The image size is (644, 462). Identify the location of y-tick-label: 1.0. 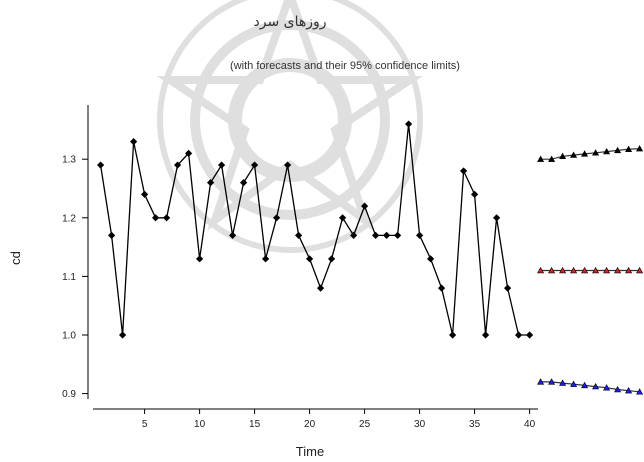
(69, 336).